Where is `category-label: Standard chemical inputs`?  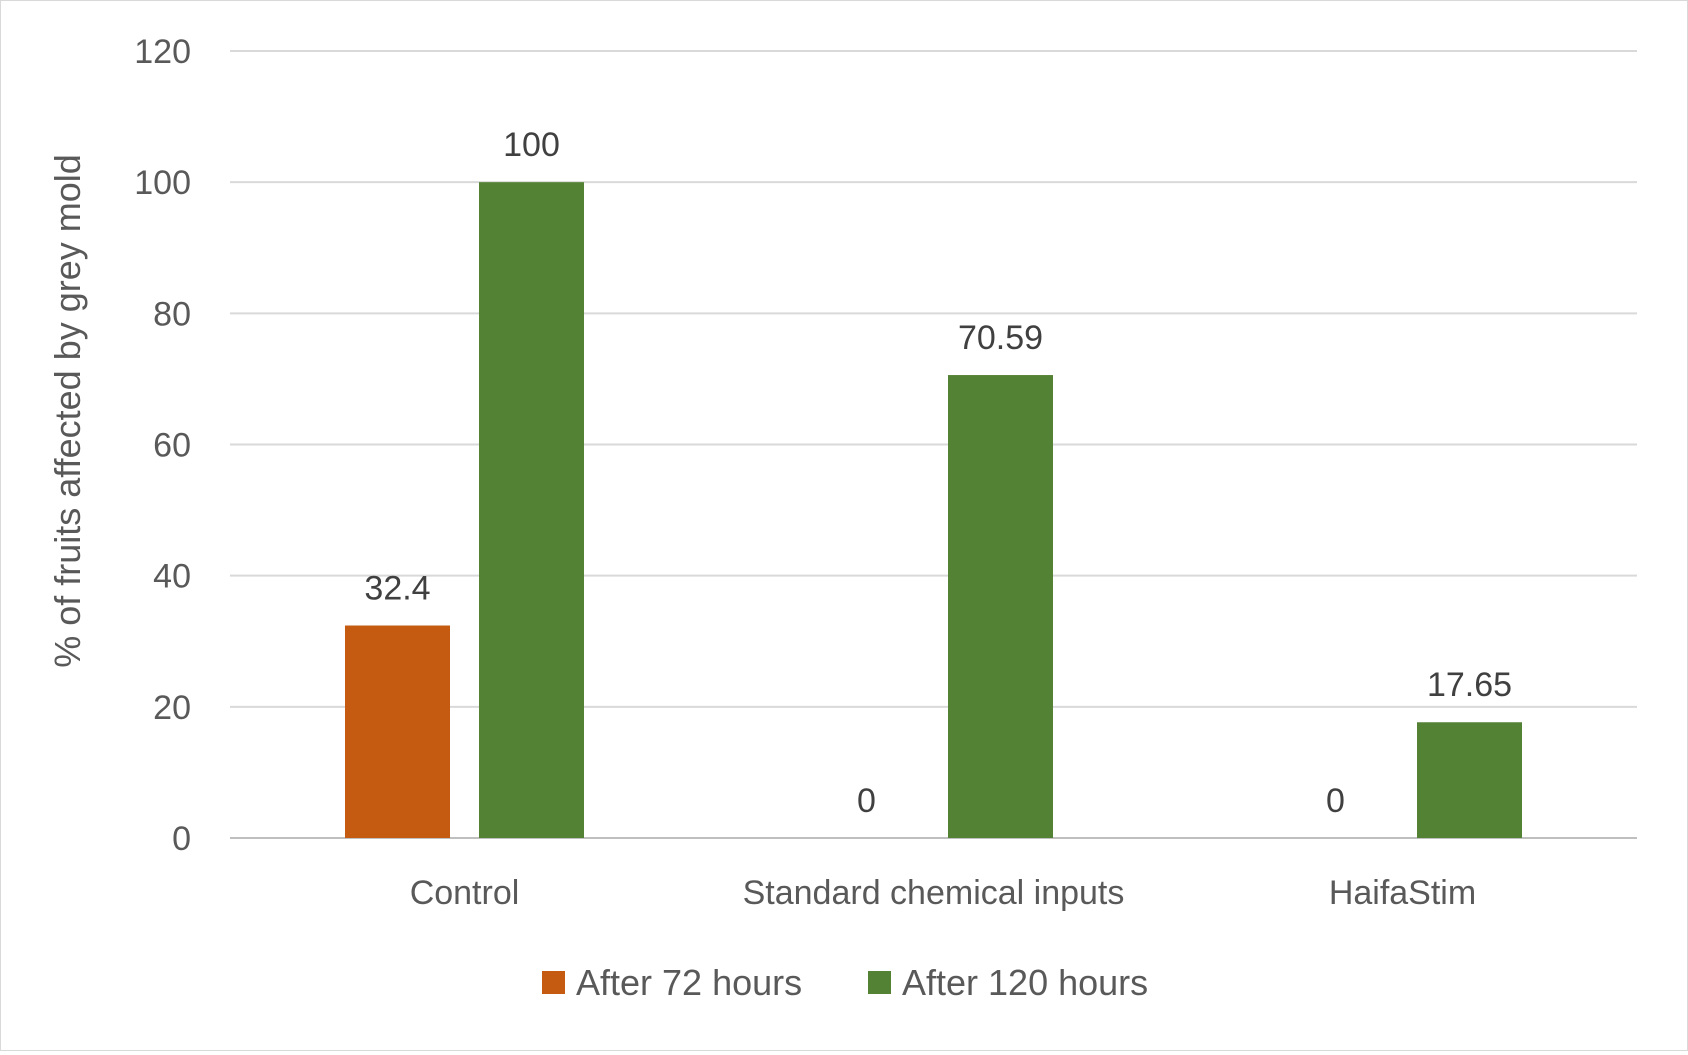 category-label: Standard chemical inputs is located at coordinates (934, 893).